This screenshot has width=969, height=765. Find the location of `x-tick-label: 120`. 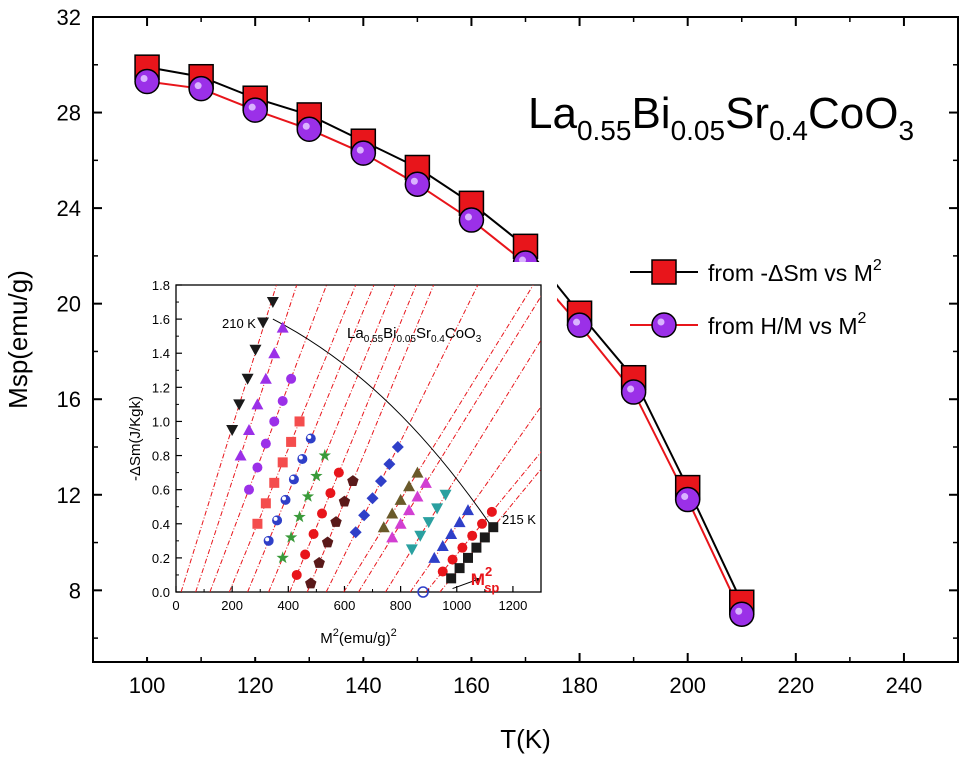

x-tick-label: 120 is located at coordinates (255, 685).